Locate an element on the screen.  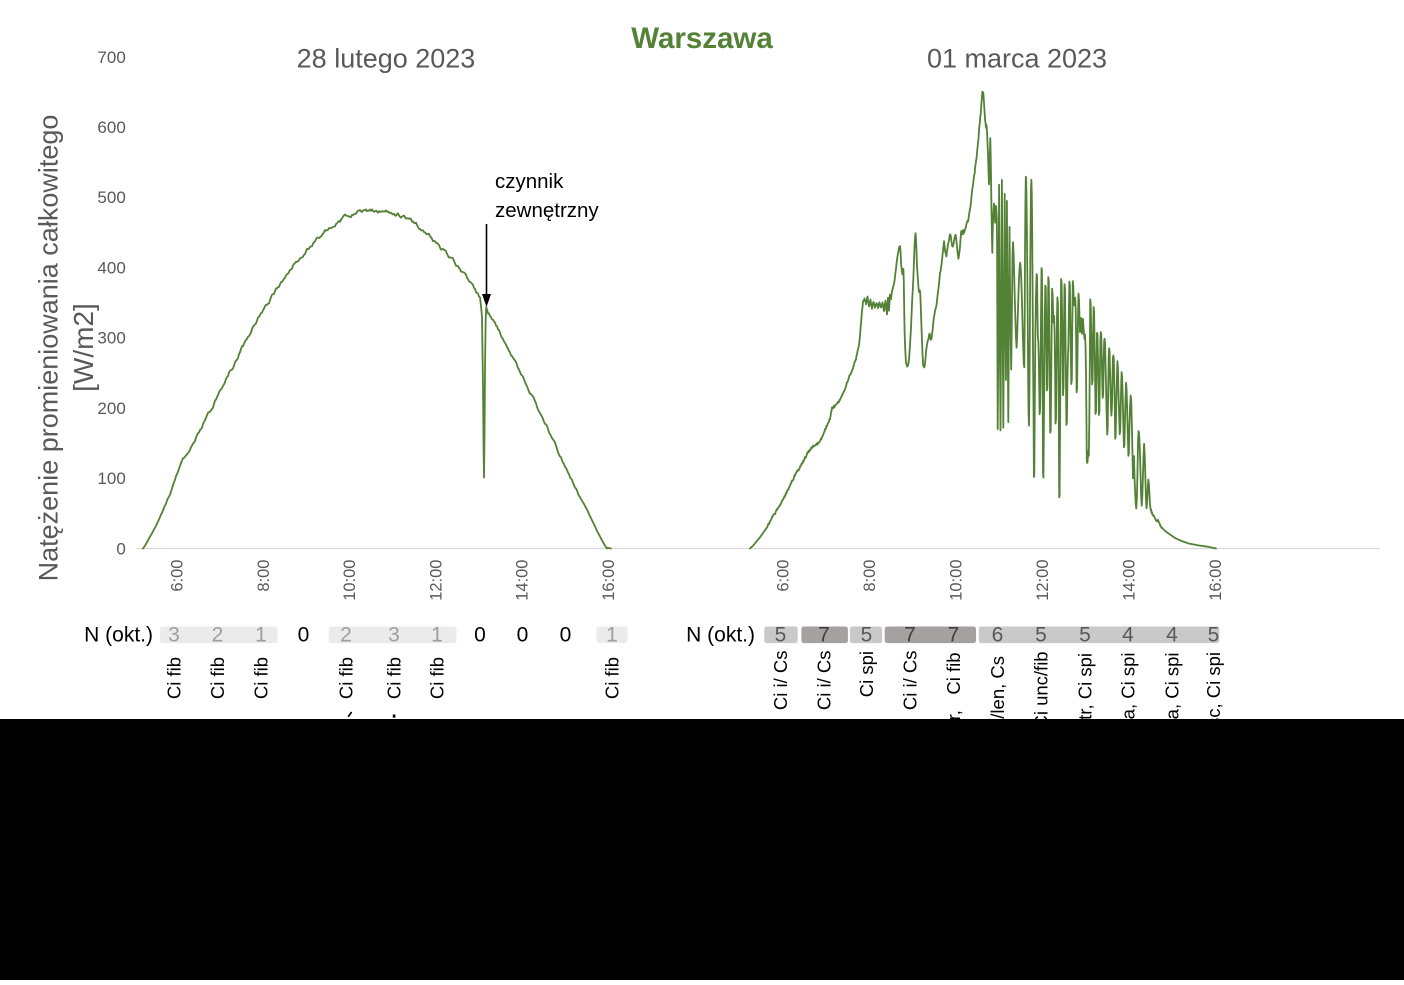
svg-text:Natężenie promieniowania całko: Natężenie promieniowania całkowitego is located at coordinates (49, 348).